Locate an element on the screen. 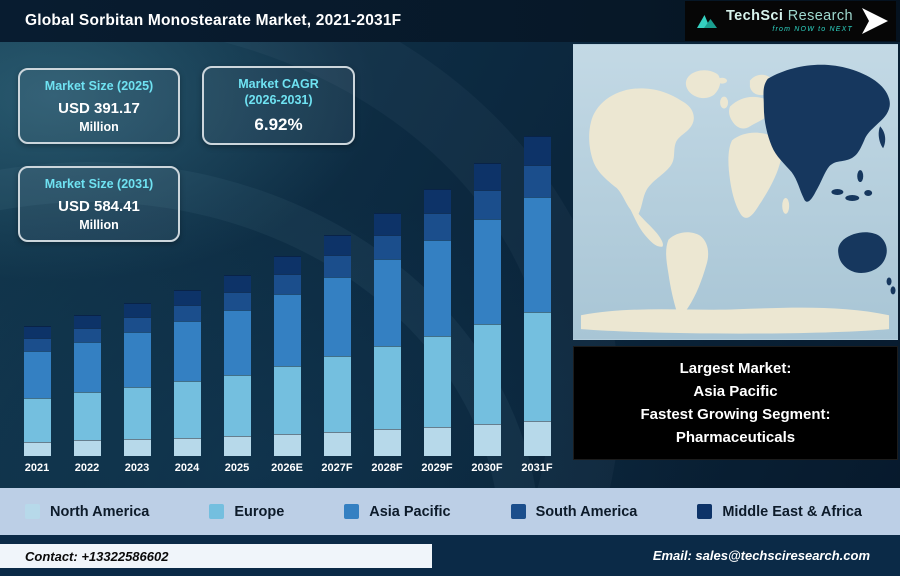 The height and width of the screenshot is (576, 900). region-uk is located at coordinates (724, 102).